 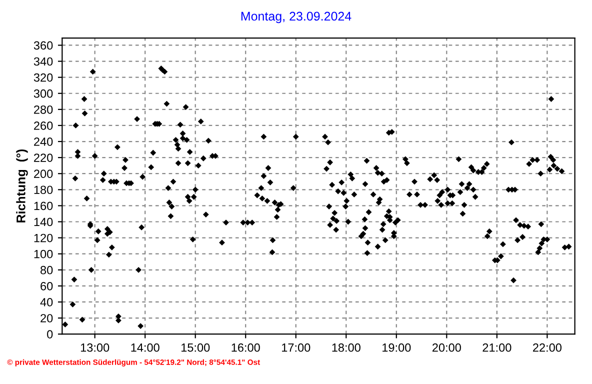 I want to click on y-tick-label: 140, so click(x=43, y=222).